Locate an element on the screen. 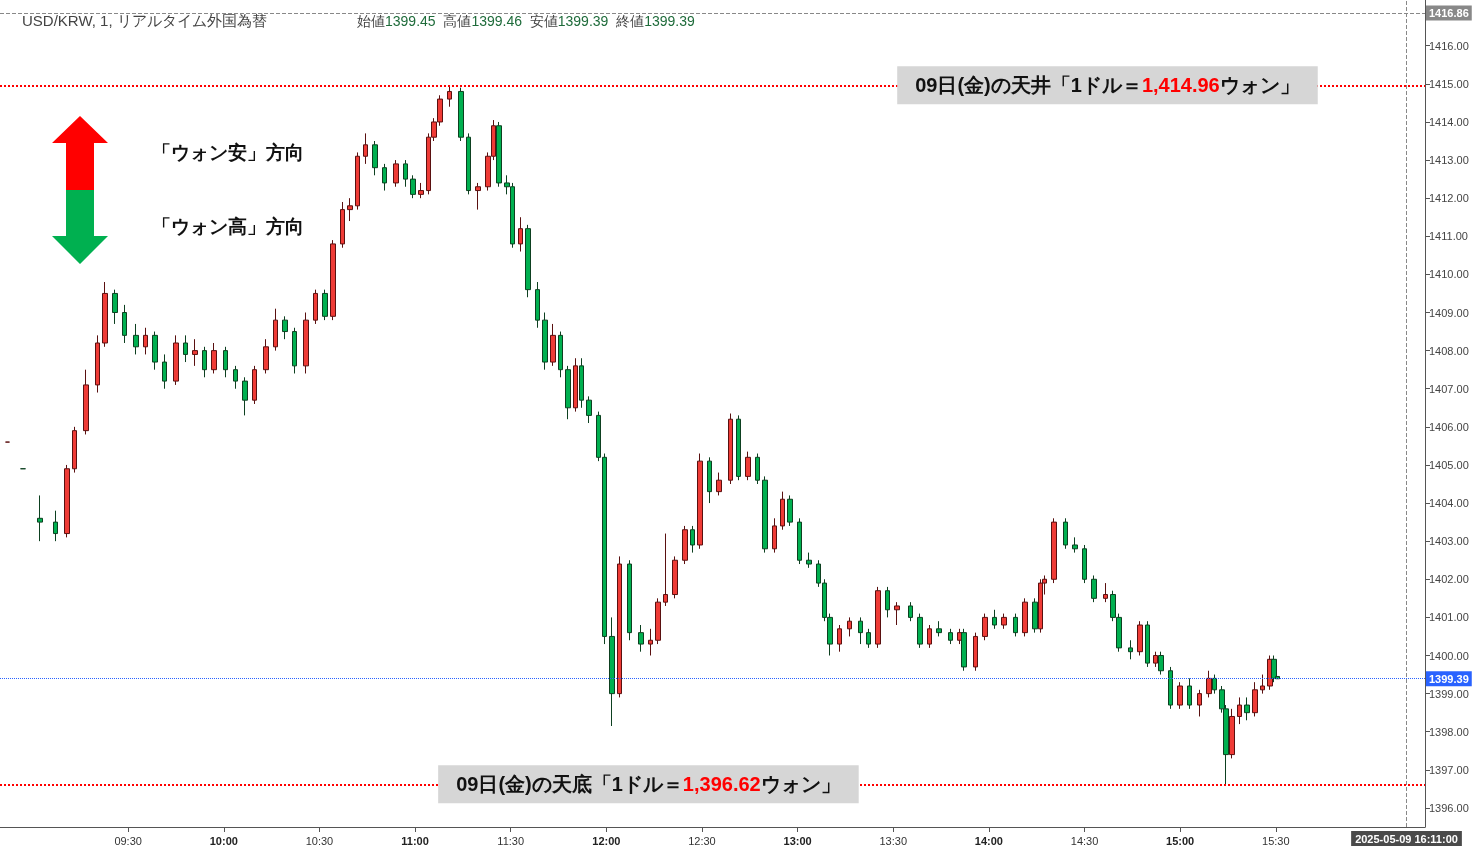 The width and height of the screenshot is (1476, 846). y-tick-label: 1399.00 is located at coordinates (1449, 693).